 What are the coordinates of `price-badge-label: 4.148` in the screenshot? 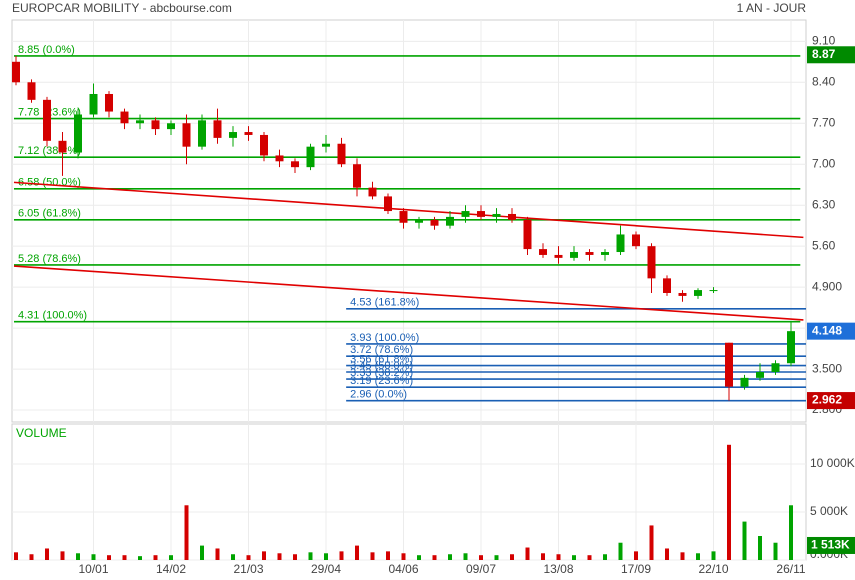 It's located at (827, 330).